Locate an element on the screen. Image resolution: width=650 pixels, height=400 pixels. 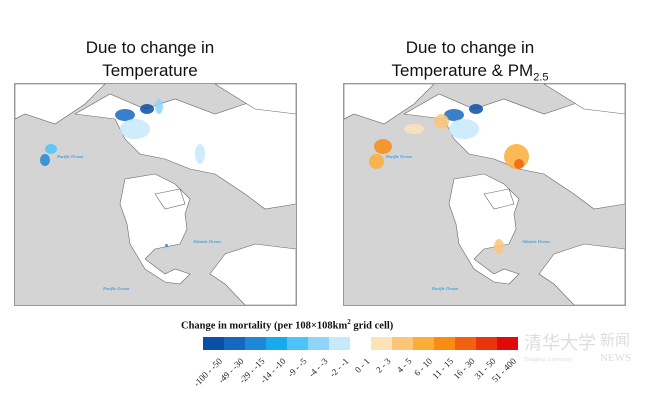
legend-title-end: grid cell) is located at coordinates (372, 326).